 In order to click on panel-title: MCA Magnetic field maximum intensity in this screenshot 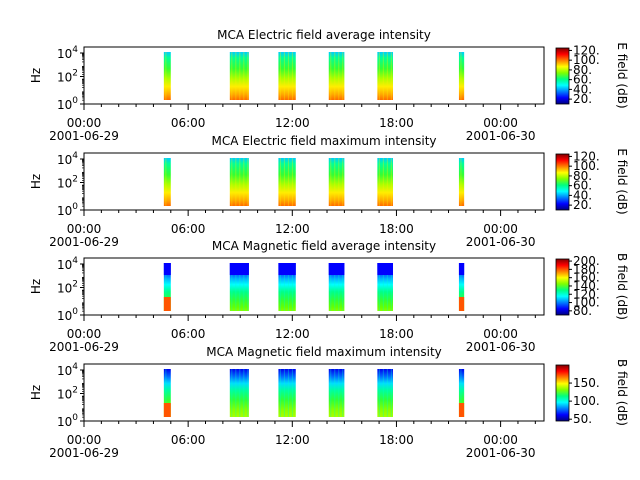, I will do `click(324, 352)`.